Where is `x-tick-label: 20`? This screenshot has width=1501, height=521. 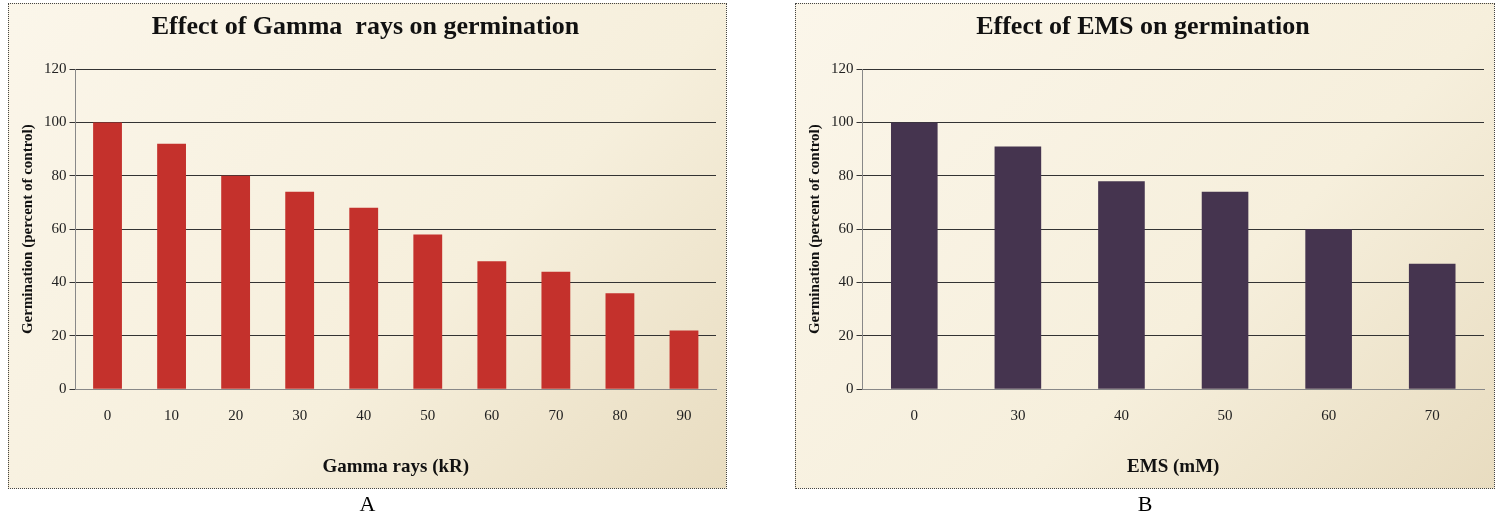 x-tick-label: 20 is located at coordinates (236, 415).